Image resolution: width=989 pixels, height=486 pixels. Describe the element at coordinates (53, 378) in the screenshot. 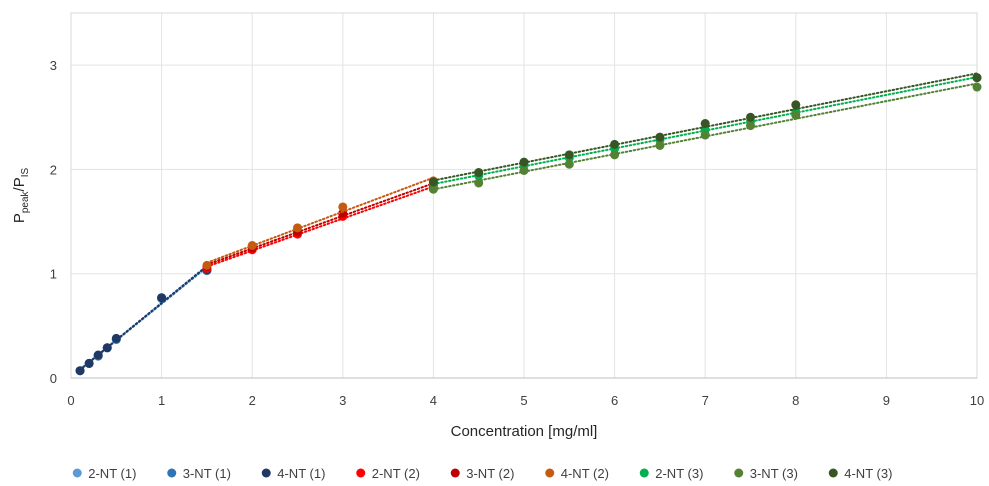

I see `y-tick-label: 0` at that location.